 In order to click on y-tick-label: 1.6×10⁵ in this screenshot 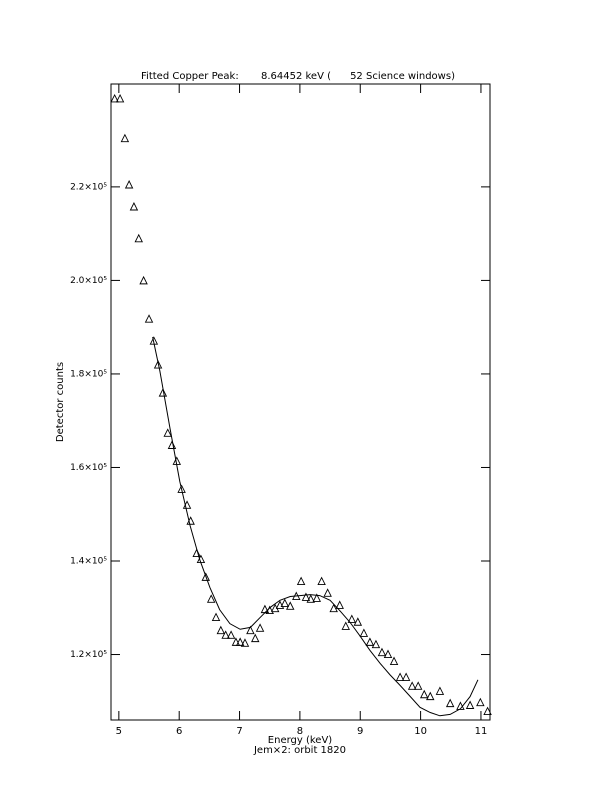, I will do `click(88, 468)`.